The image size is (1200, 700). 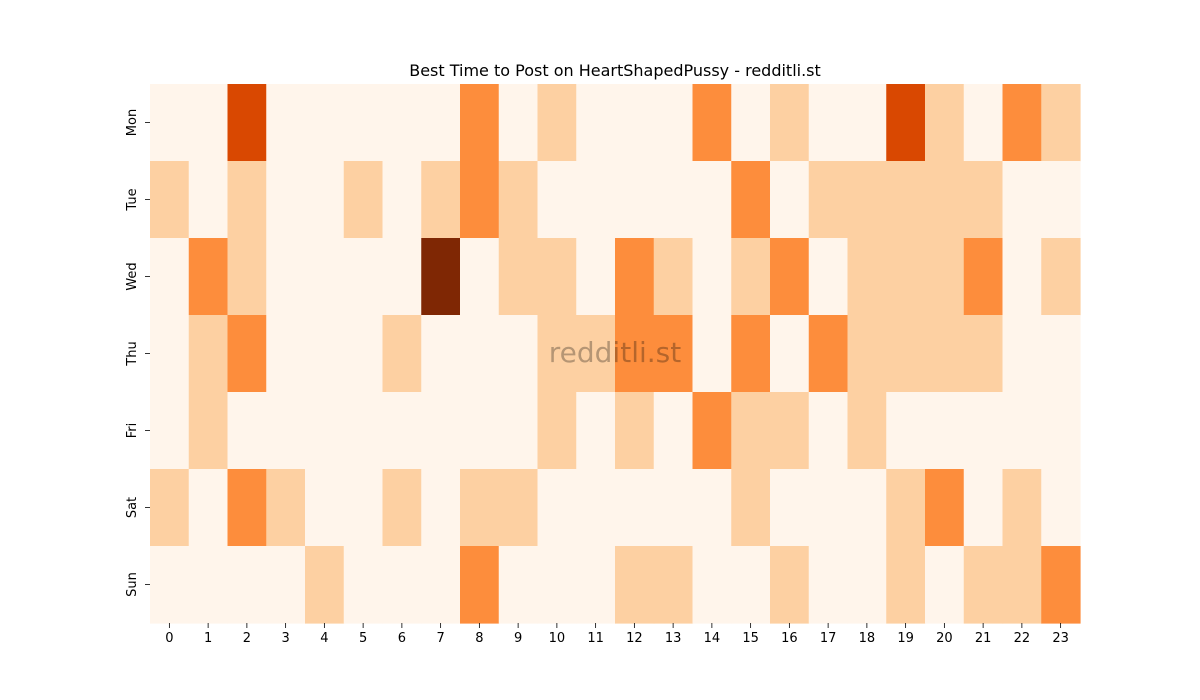 I want to click on x-tick-label: 11, so click(x=595, y=638).